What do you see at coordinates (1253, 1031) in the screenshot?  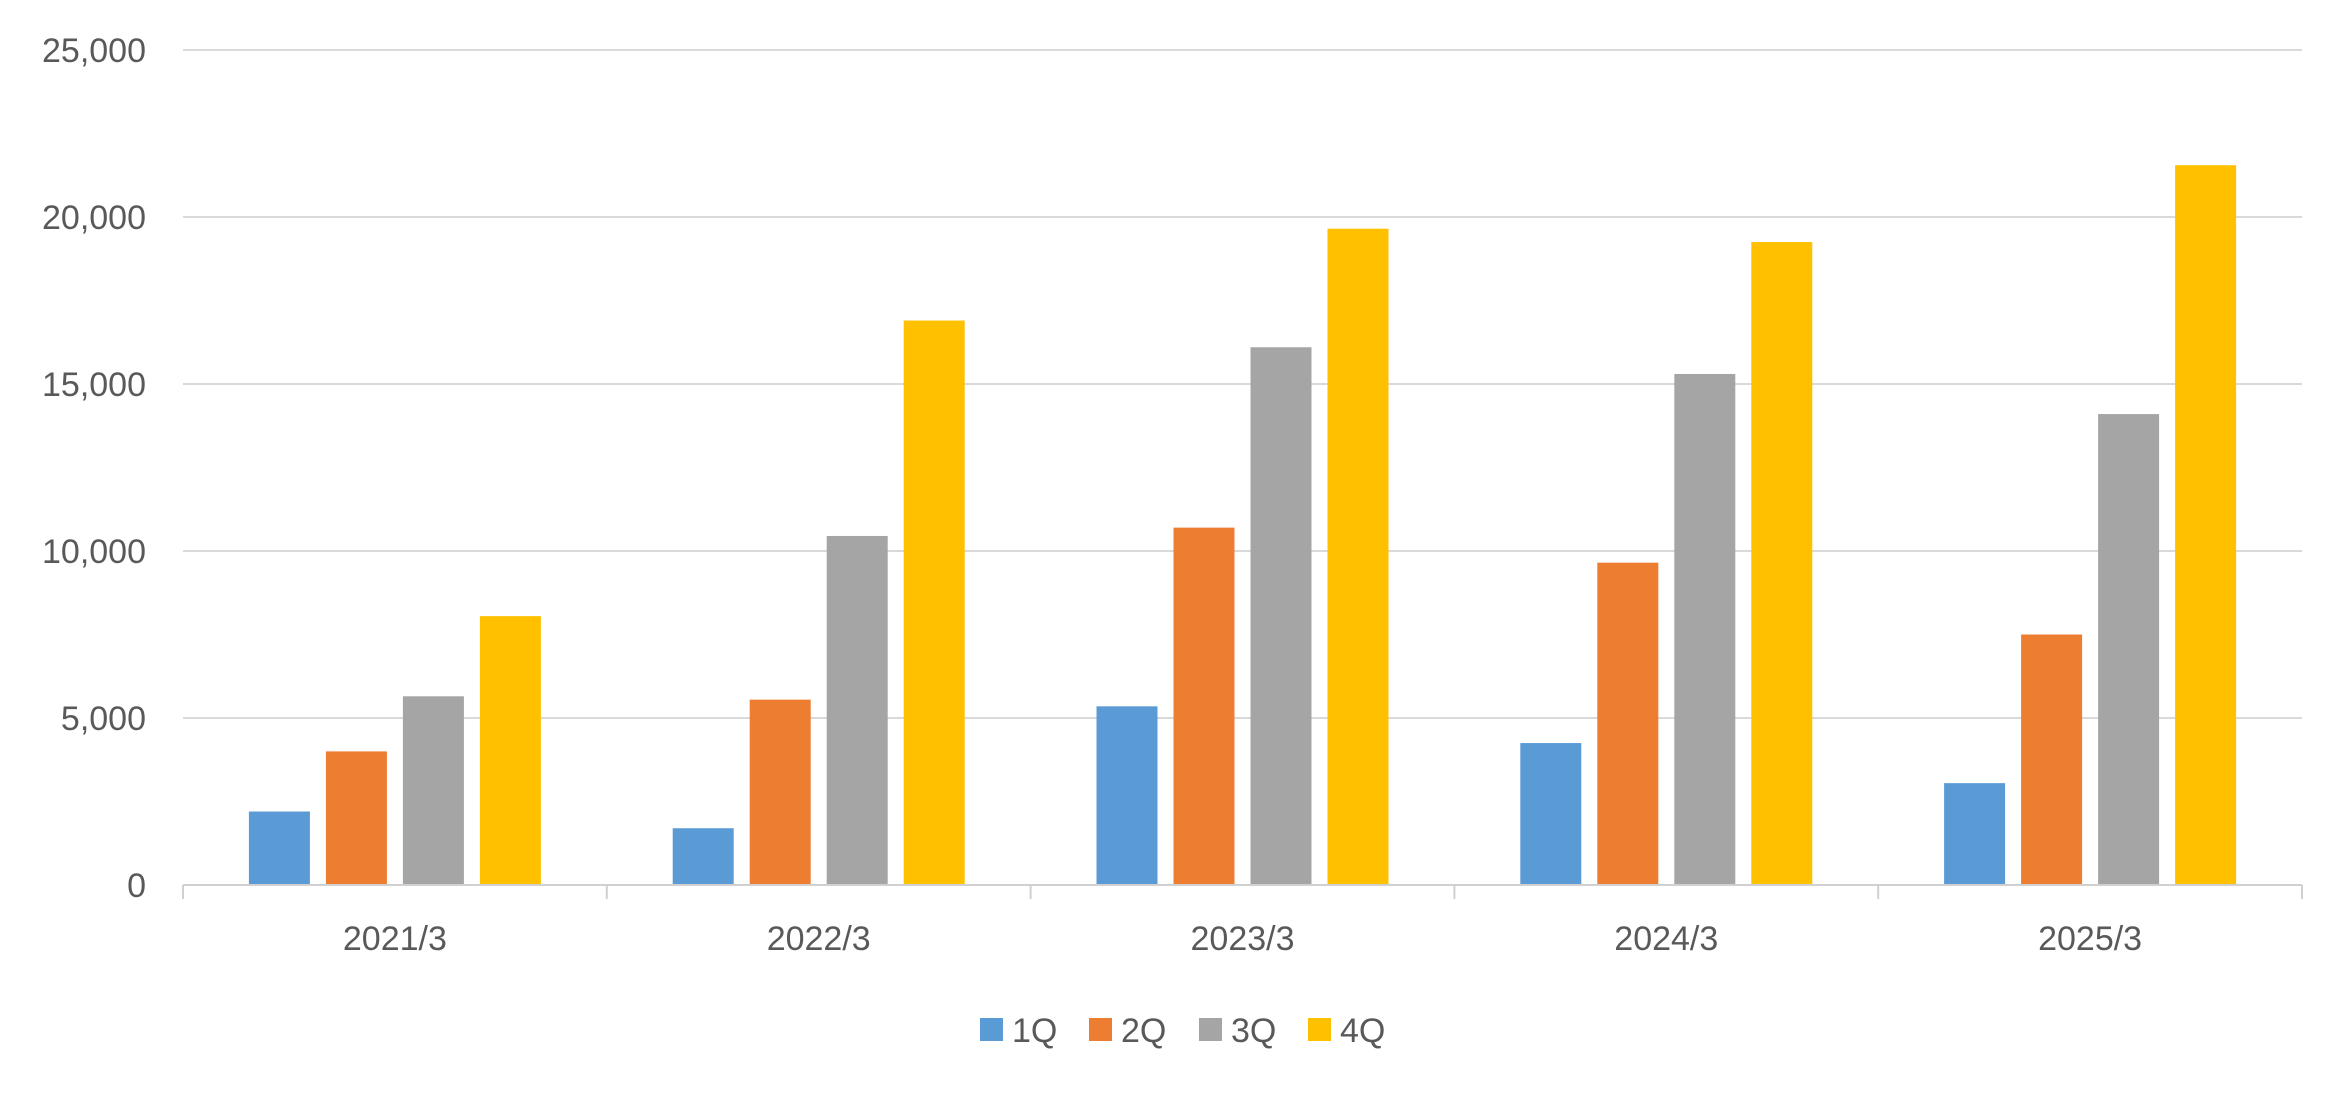 I see `legend-label: 3Q` at bounding box center [1253, 1031].